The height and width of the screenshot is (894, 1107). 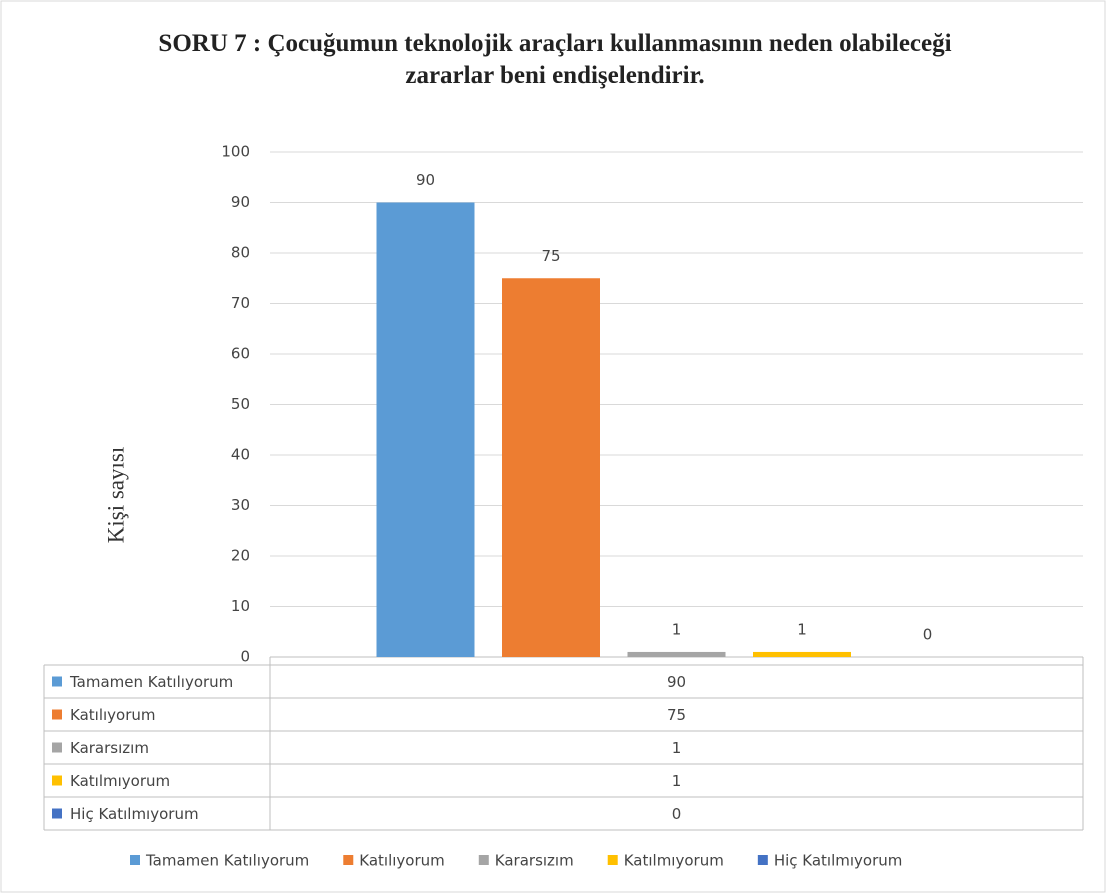 What do you see at coordinates (928, 635) in the screenshot?
I see `data-label: 0` at bounding box center [928, 635].